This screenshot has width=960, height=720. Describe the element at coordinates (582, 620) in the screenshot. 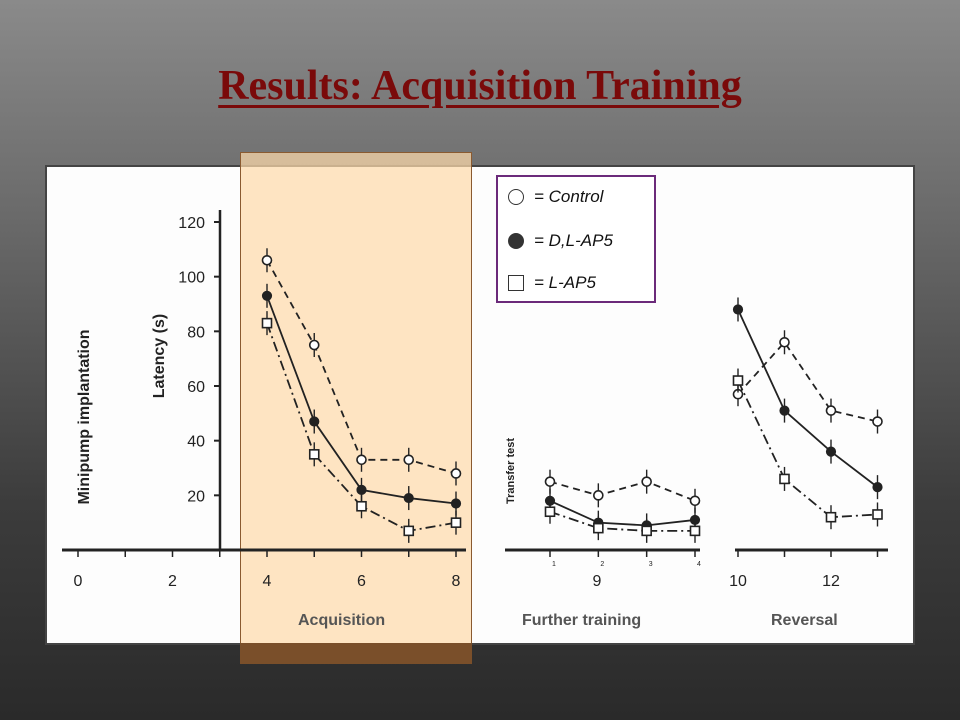

I see `further-training-label: Further training` at that location.